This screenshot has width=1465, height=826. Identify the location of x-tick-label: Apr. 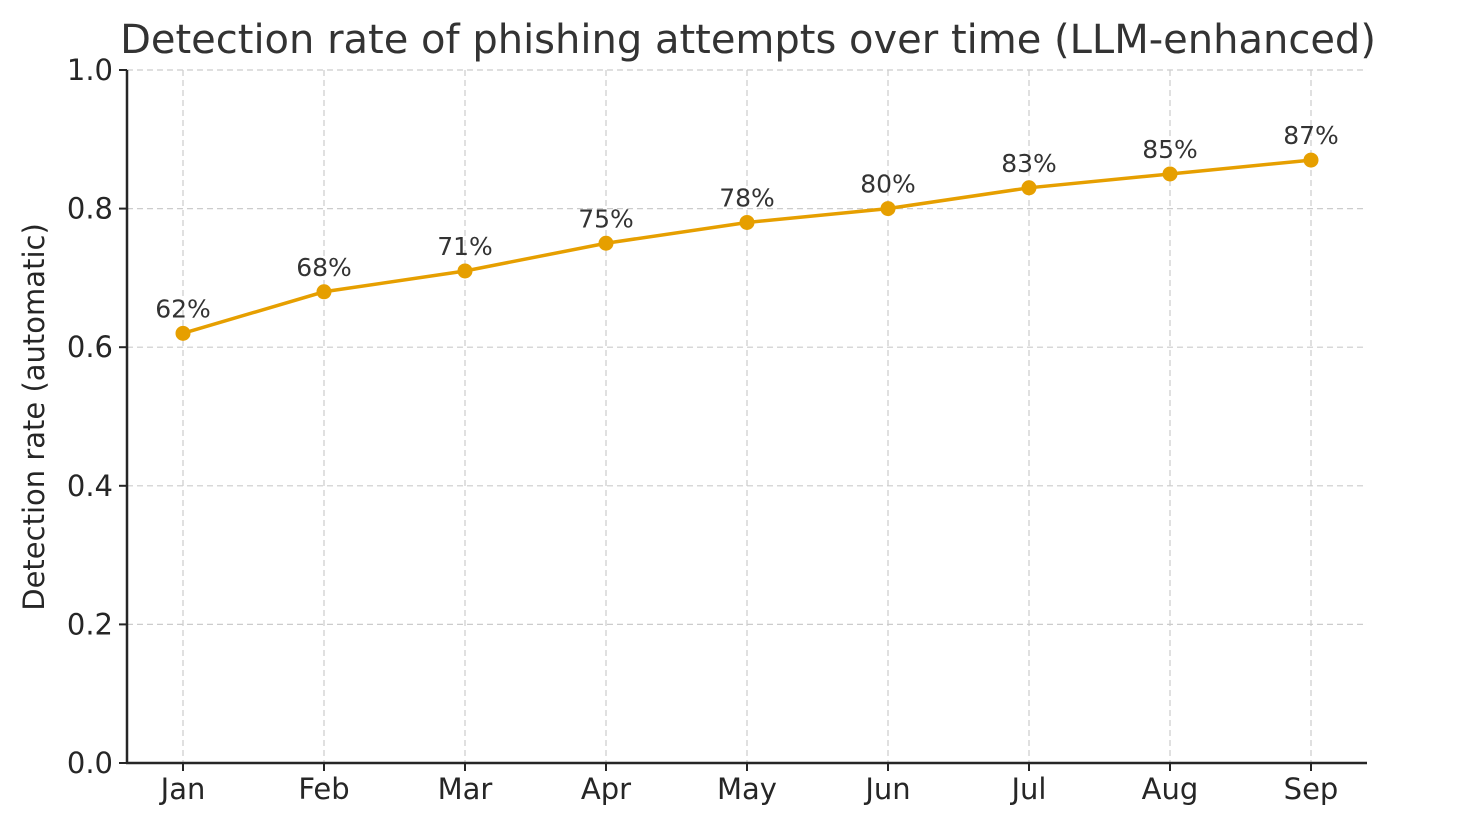
(606, 789).